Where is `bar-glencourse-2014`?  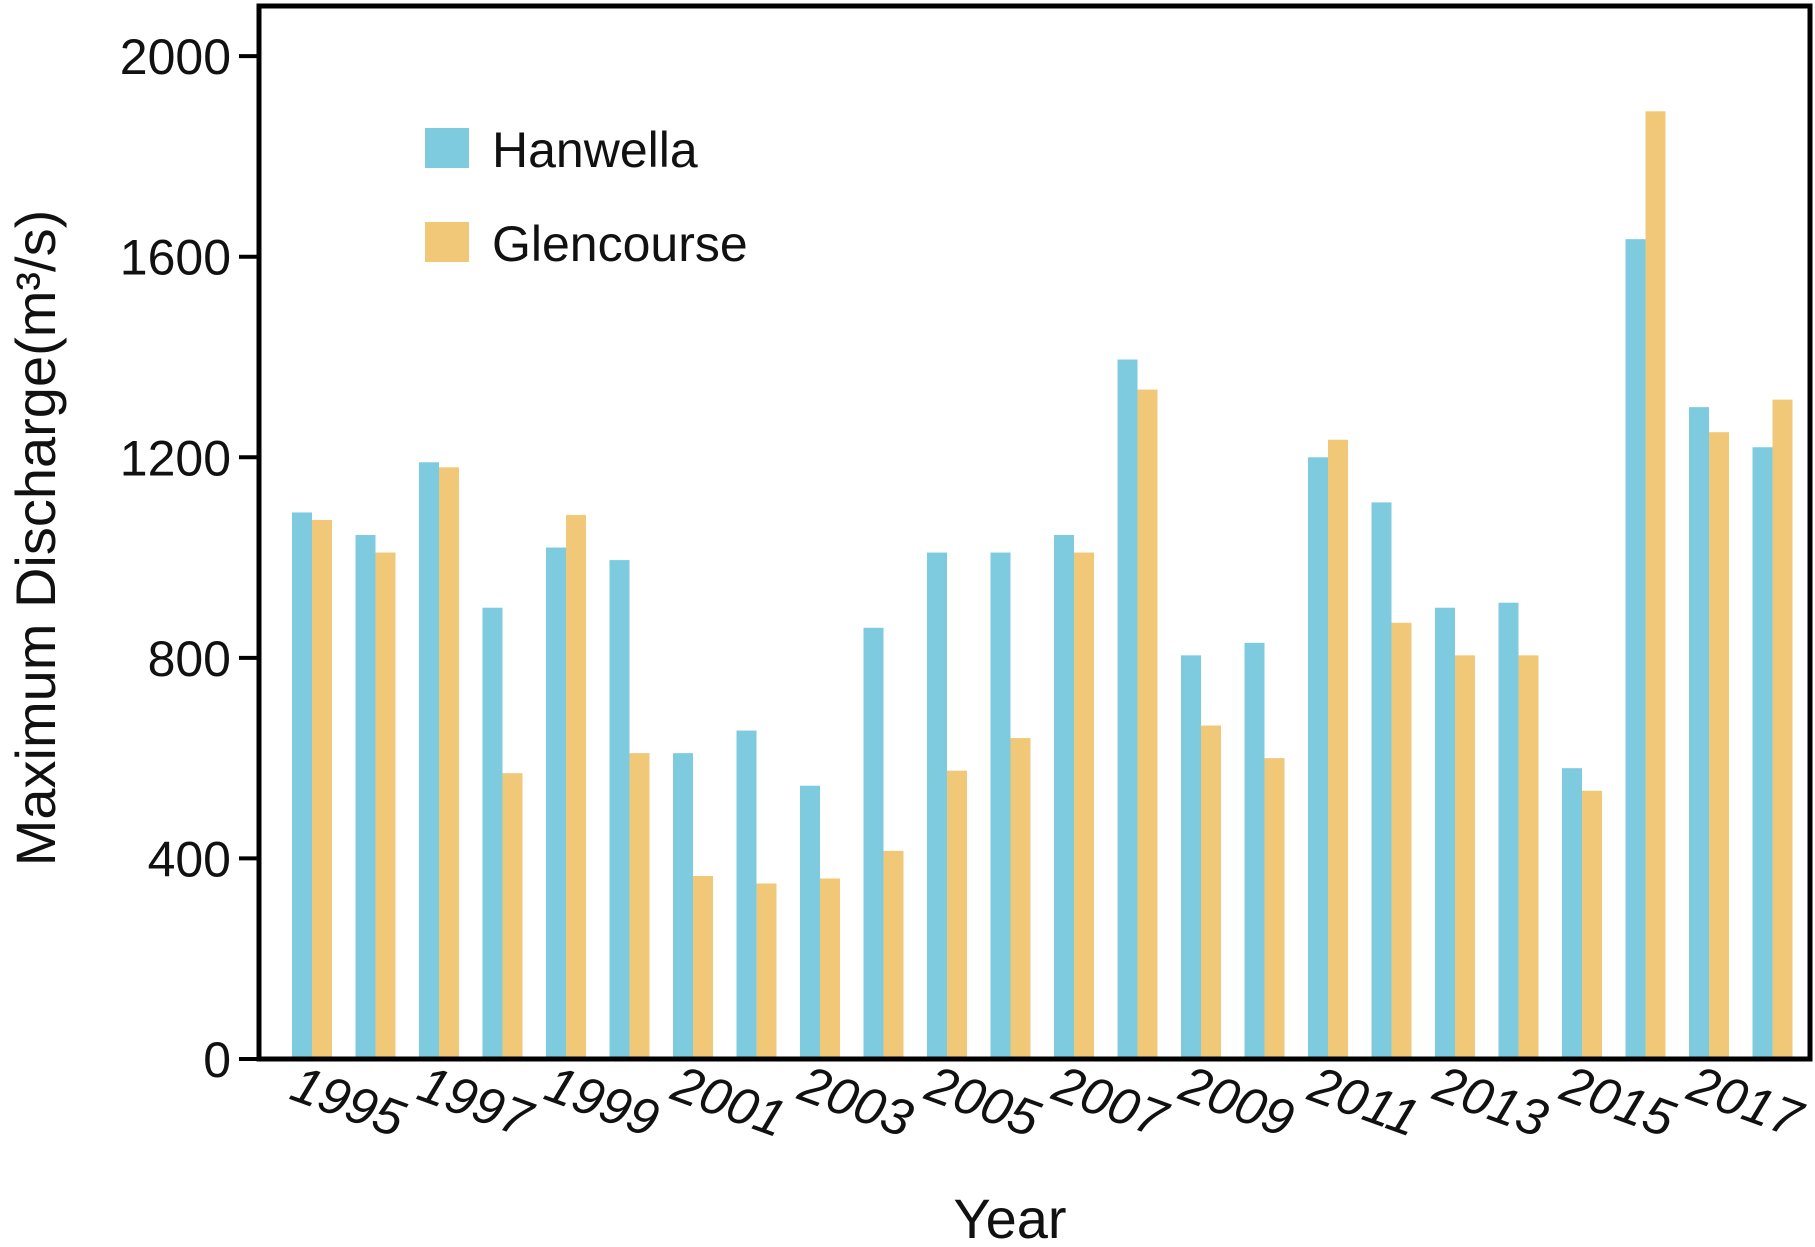 bar-glencourse-2014 is located at coordinates (1528, 857).